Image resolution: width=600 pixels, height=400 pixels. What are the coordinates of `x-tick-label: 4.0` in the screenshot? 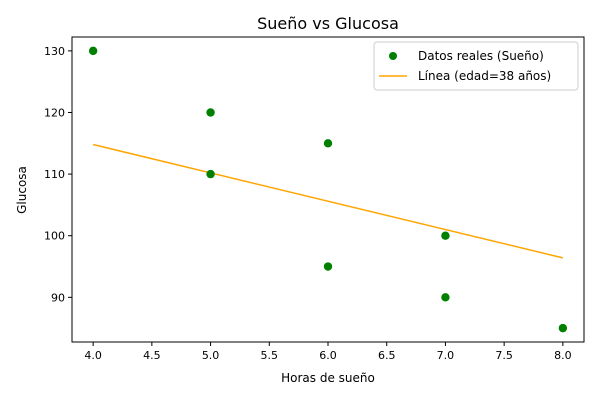 It's located at (93, 355).